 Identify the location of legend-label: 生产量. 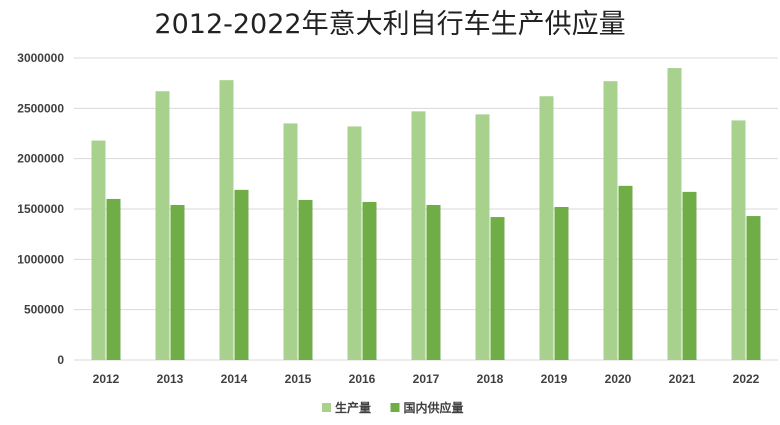
(353, 407).